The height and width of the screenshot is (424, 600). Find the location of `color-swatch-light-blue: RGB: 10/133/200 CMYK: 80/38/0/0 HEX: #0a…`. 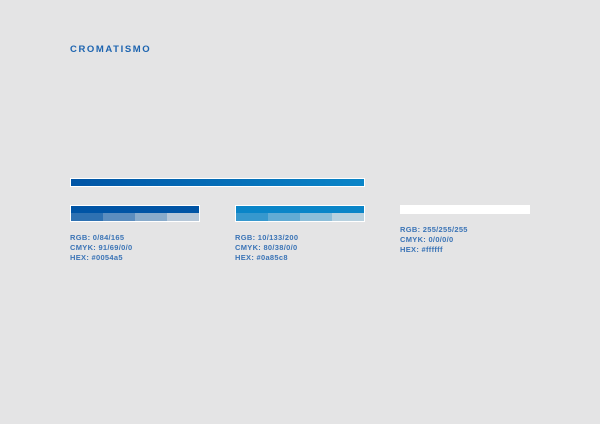

color-swatch-light-blue: RGB: 10/133/200 CMYK: 80/38/0/0 HEX: #0a… is located at coordinates (300, 234).